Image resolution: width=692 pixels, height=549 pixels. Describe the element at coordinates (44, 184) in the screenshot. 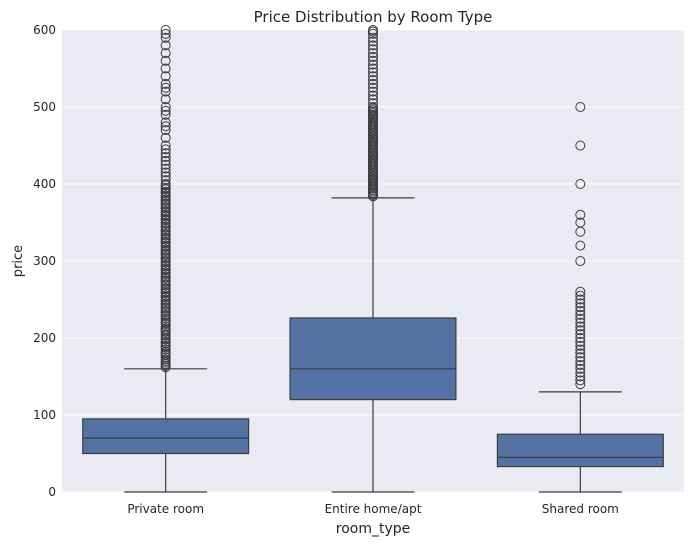

I see `y-tick-label: 400` at that location.